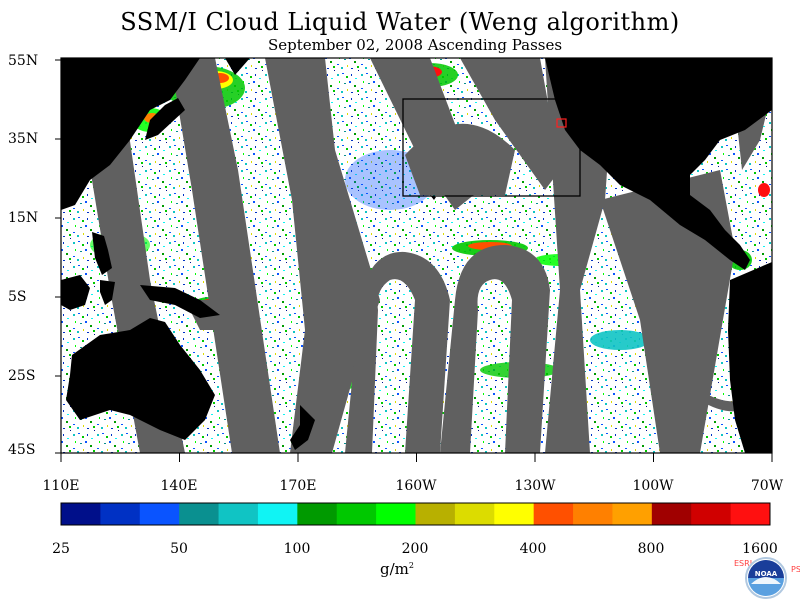 The height and width of the screenshot is (600, 800). Describe the element at coordinates (22, 376) in the screenshot. I see `lat-label-25s: 25S` at that location.